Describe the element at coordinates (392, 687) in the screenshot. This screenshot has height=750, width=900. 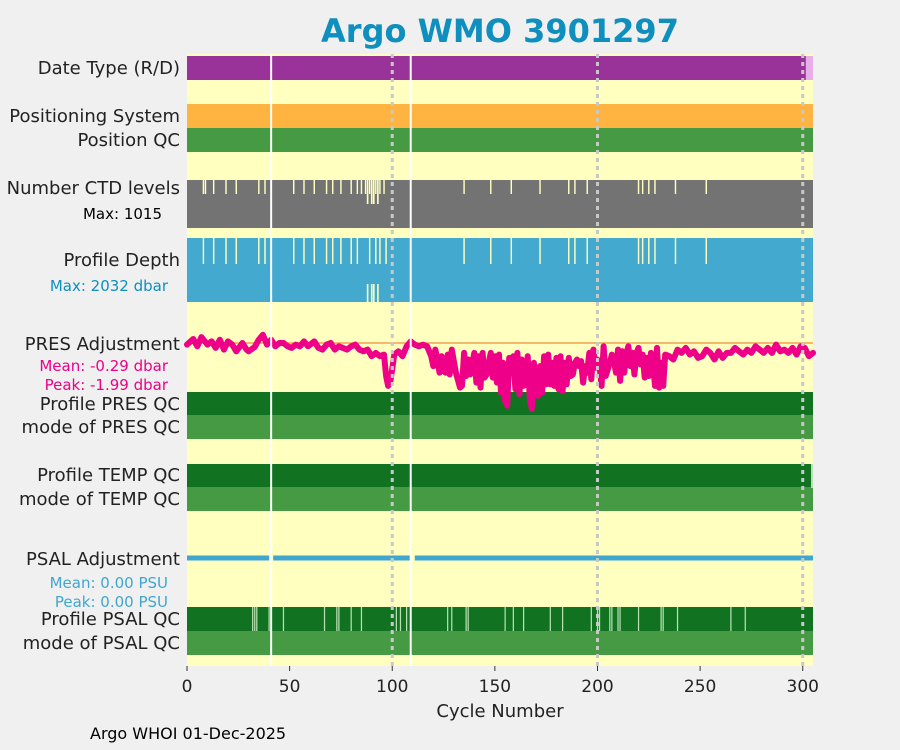
I see `x-tick-label: 100` at that location.